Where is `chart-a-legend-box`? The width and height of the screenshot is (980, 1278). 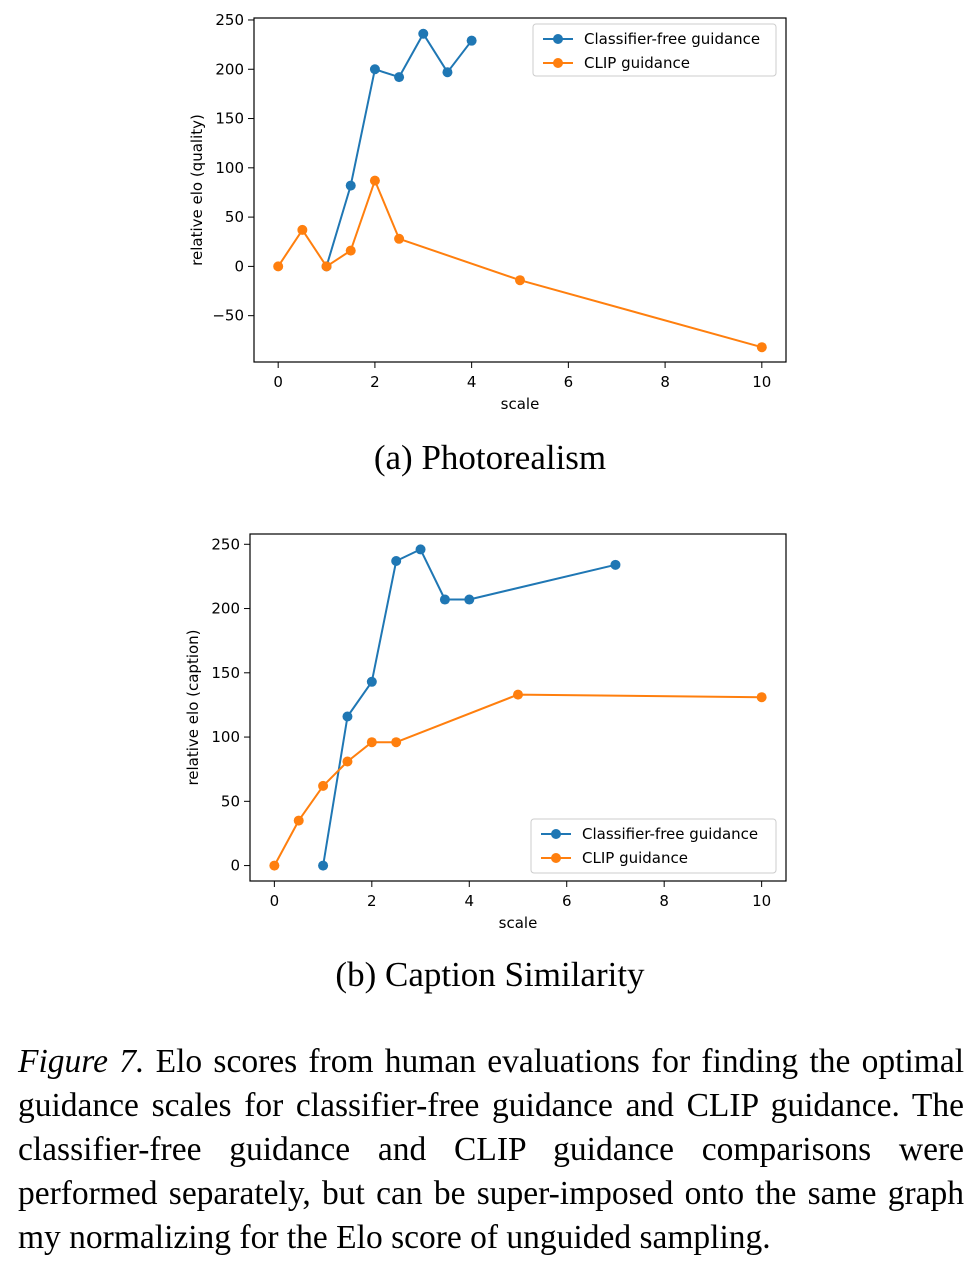
chart-a-legend-box is located at coordinates (654, 50).